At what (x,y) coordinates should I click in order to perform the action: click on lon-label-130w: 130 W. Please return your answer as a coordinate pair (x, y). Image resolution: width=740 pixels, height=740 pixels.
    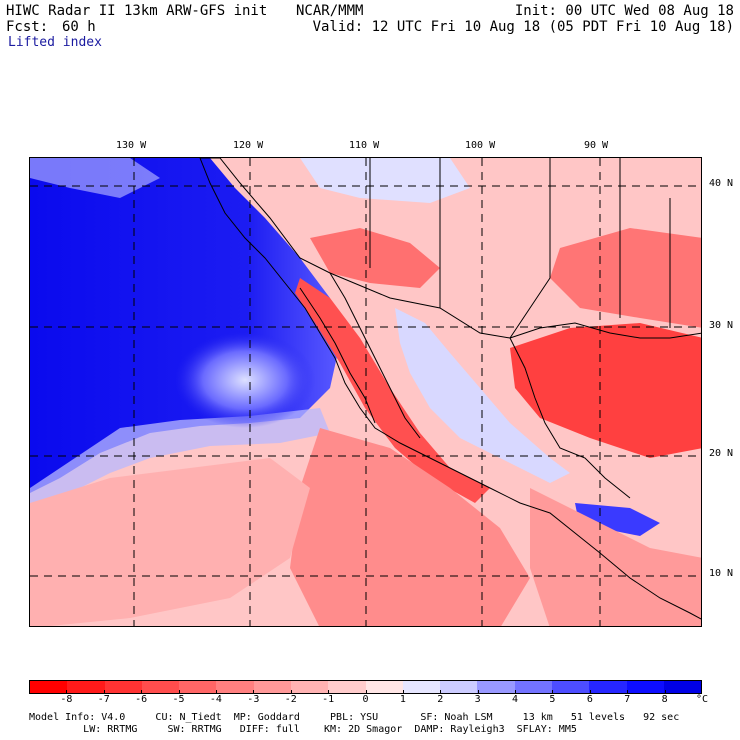
    Looking at the image, I should click on (131, 145).